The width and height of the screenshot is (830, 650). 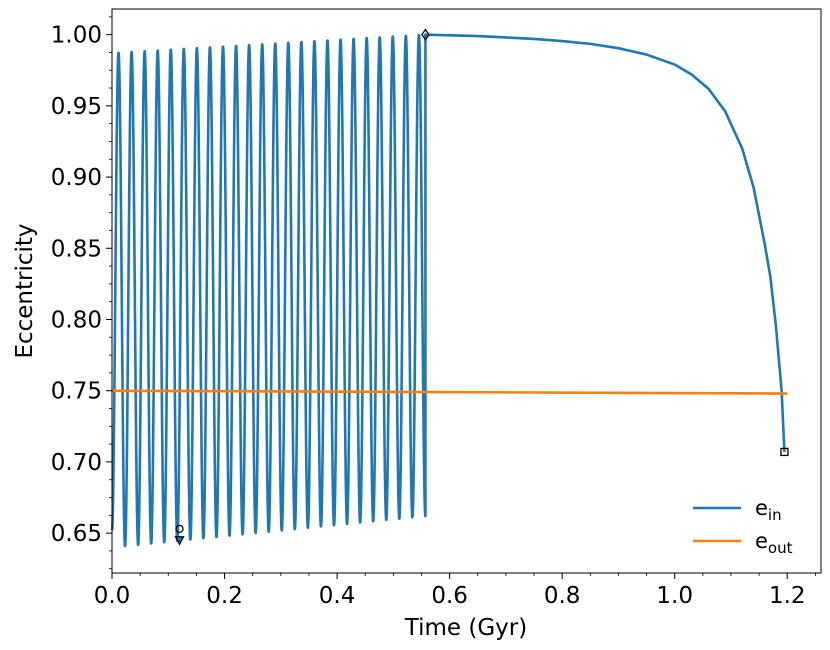 What do you see at coordinates (449, 392) in the screenshot?
I see `series-line-e-out` at bounding box center [449, 392].